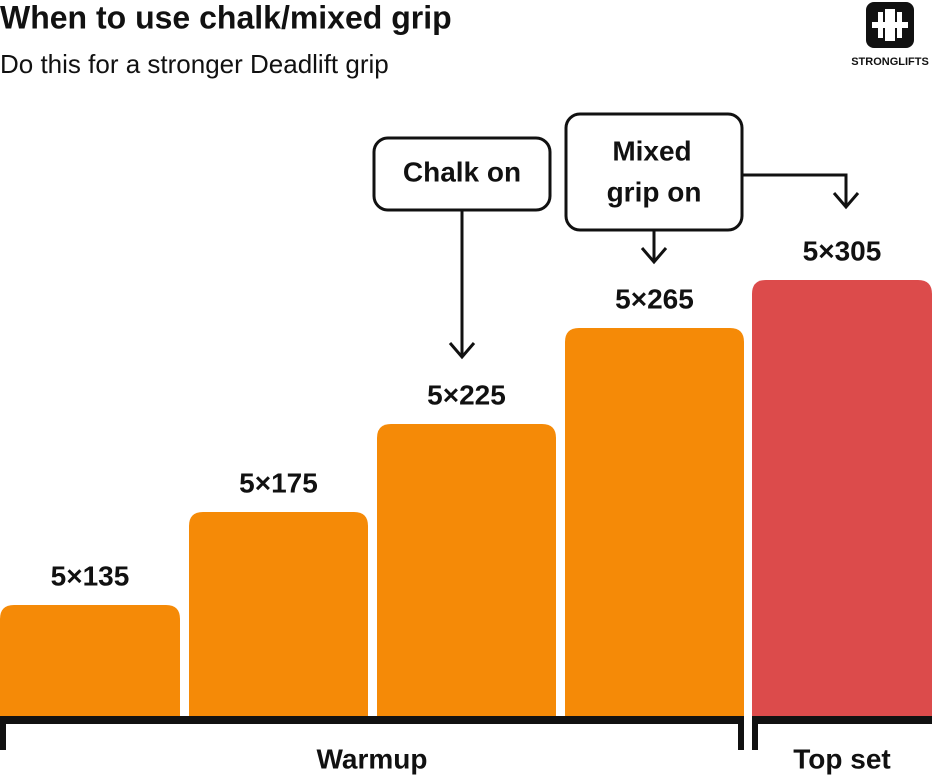 The width and height of the screenshot is (932, 780). What do you see at coordinates (372, 758) in the screenshot?
I see `group-label: Warmup` at bounding box center [372, 758].